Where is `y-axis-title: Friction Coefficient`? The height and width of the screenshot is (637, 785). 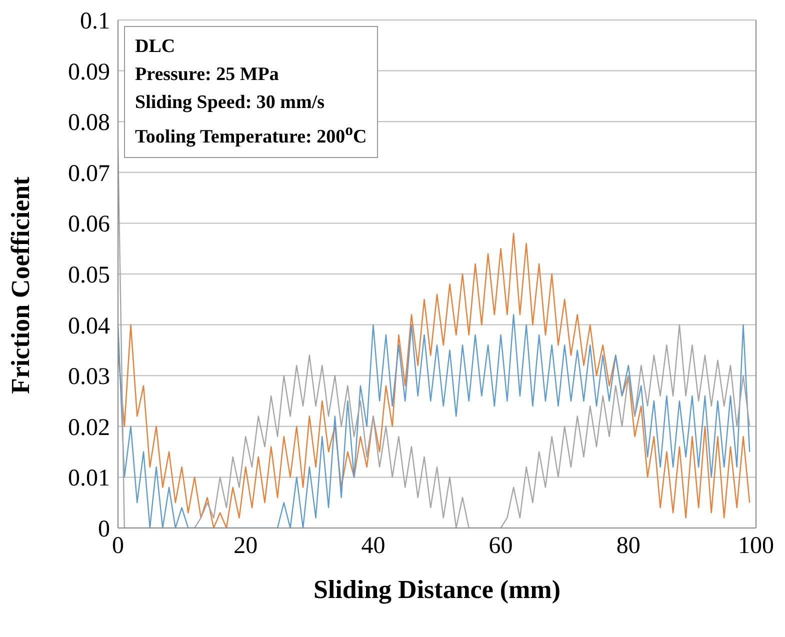 y-axis-title: Friction Coefficient is located at coordinates (21, 285).